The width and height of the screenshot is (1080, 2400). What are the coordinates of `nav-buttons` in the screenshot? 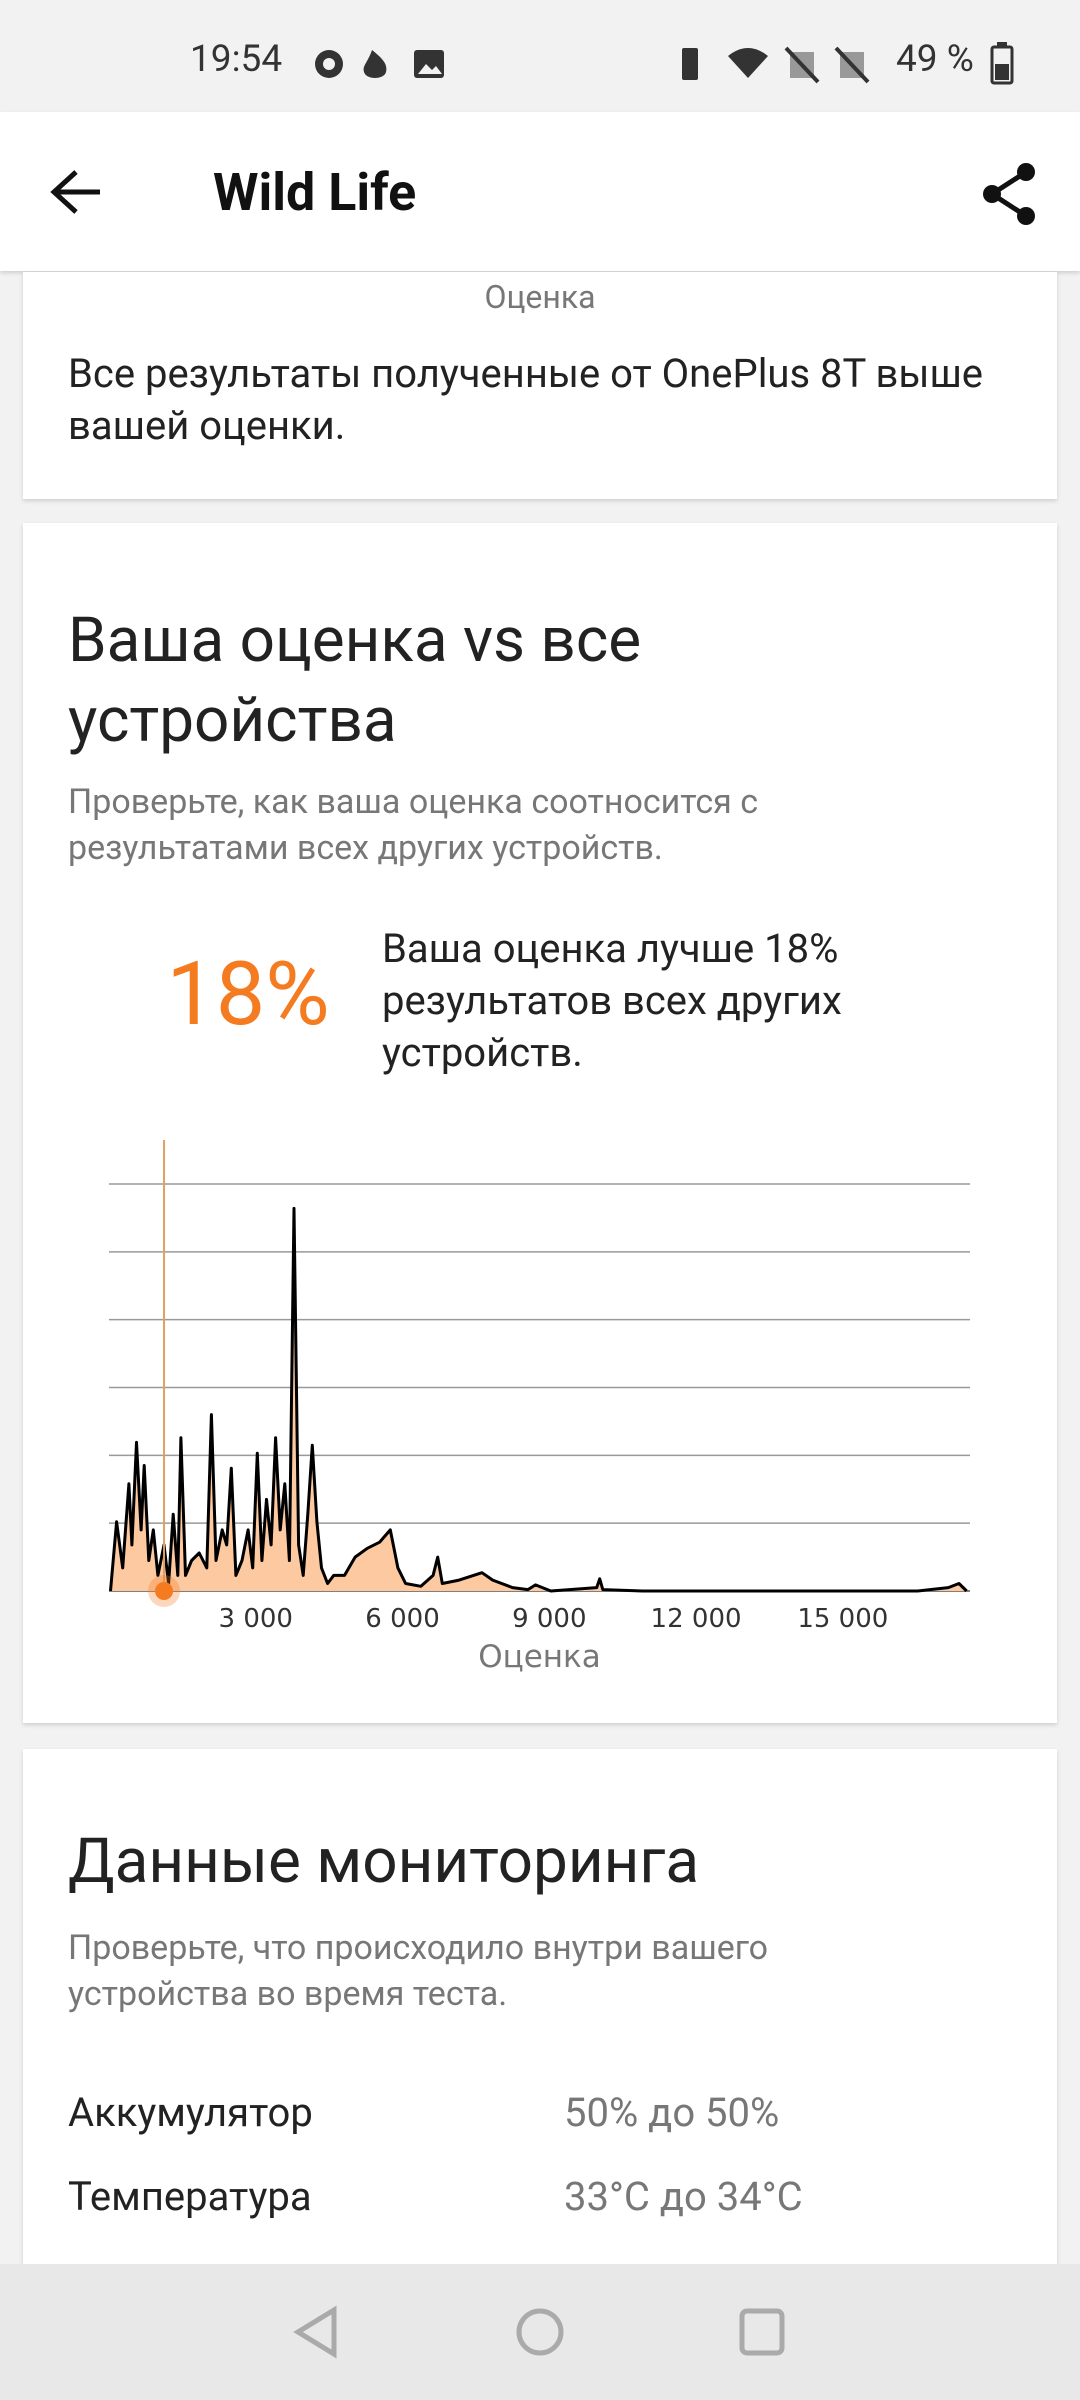 It's located at (540, 2332).